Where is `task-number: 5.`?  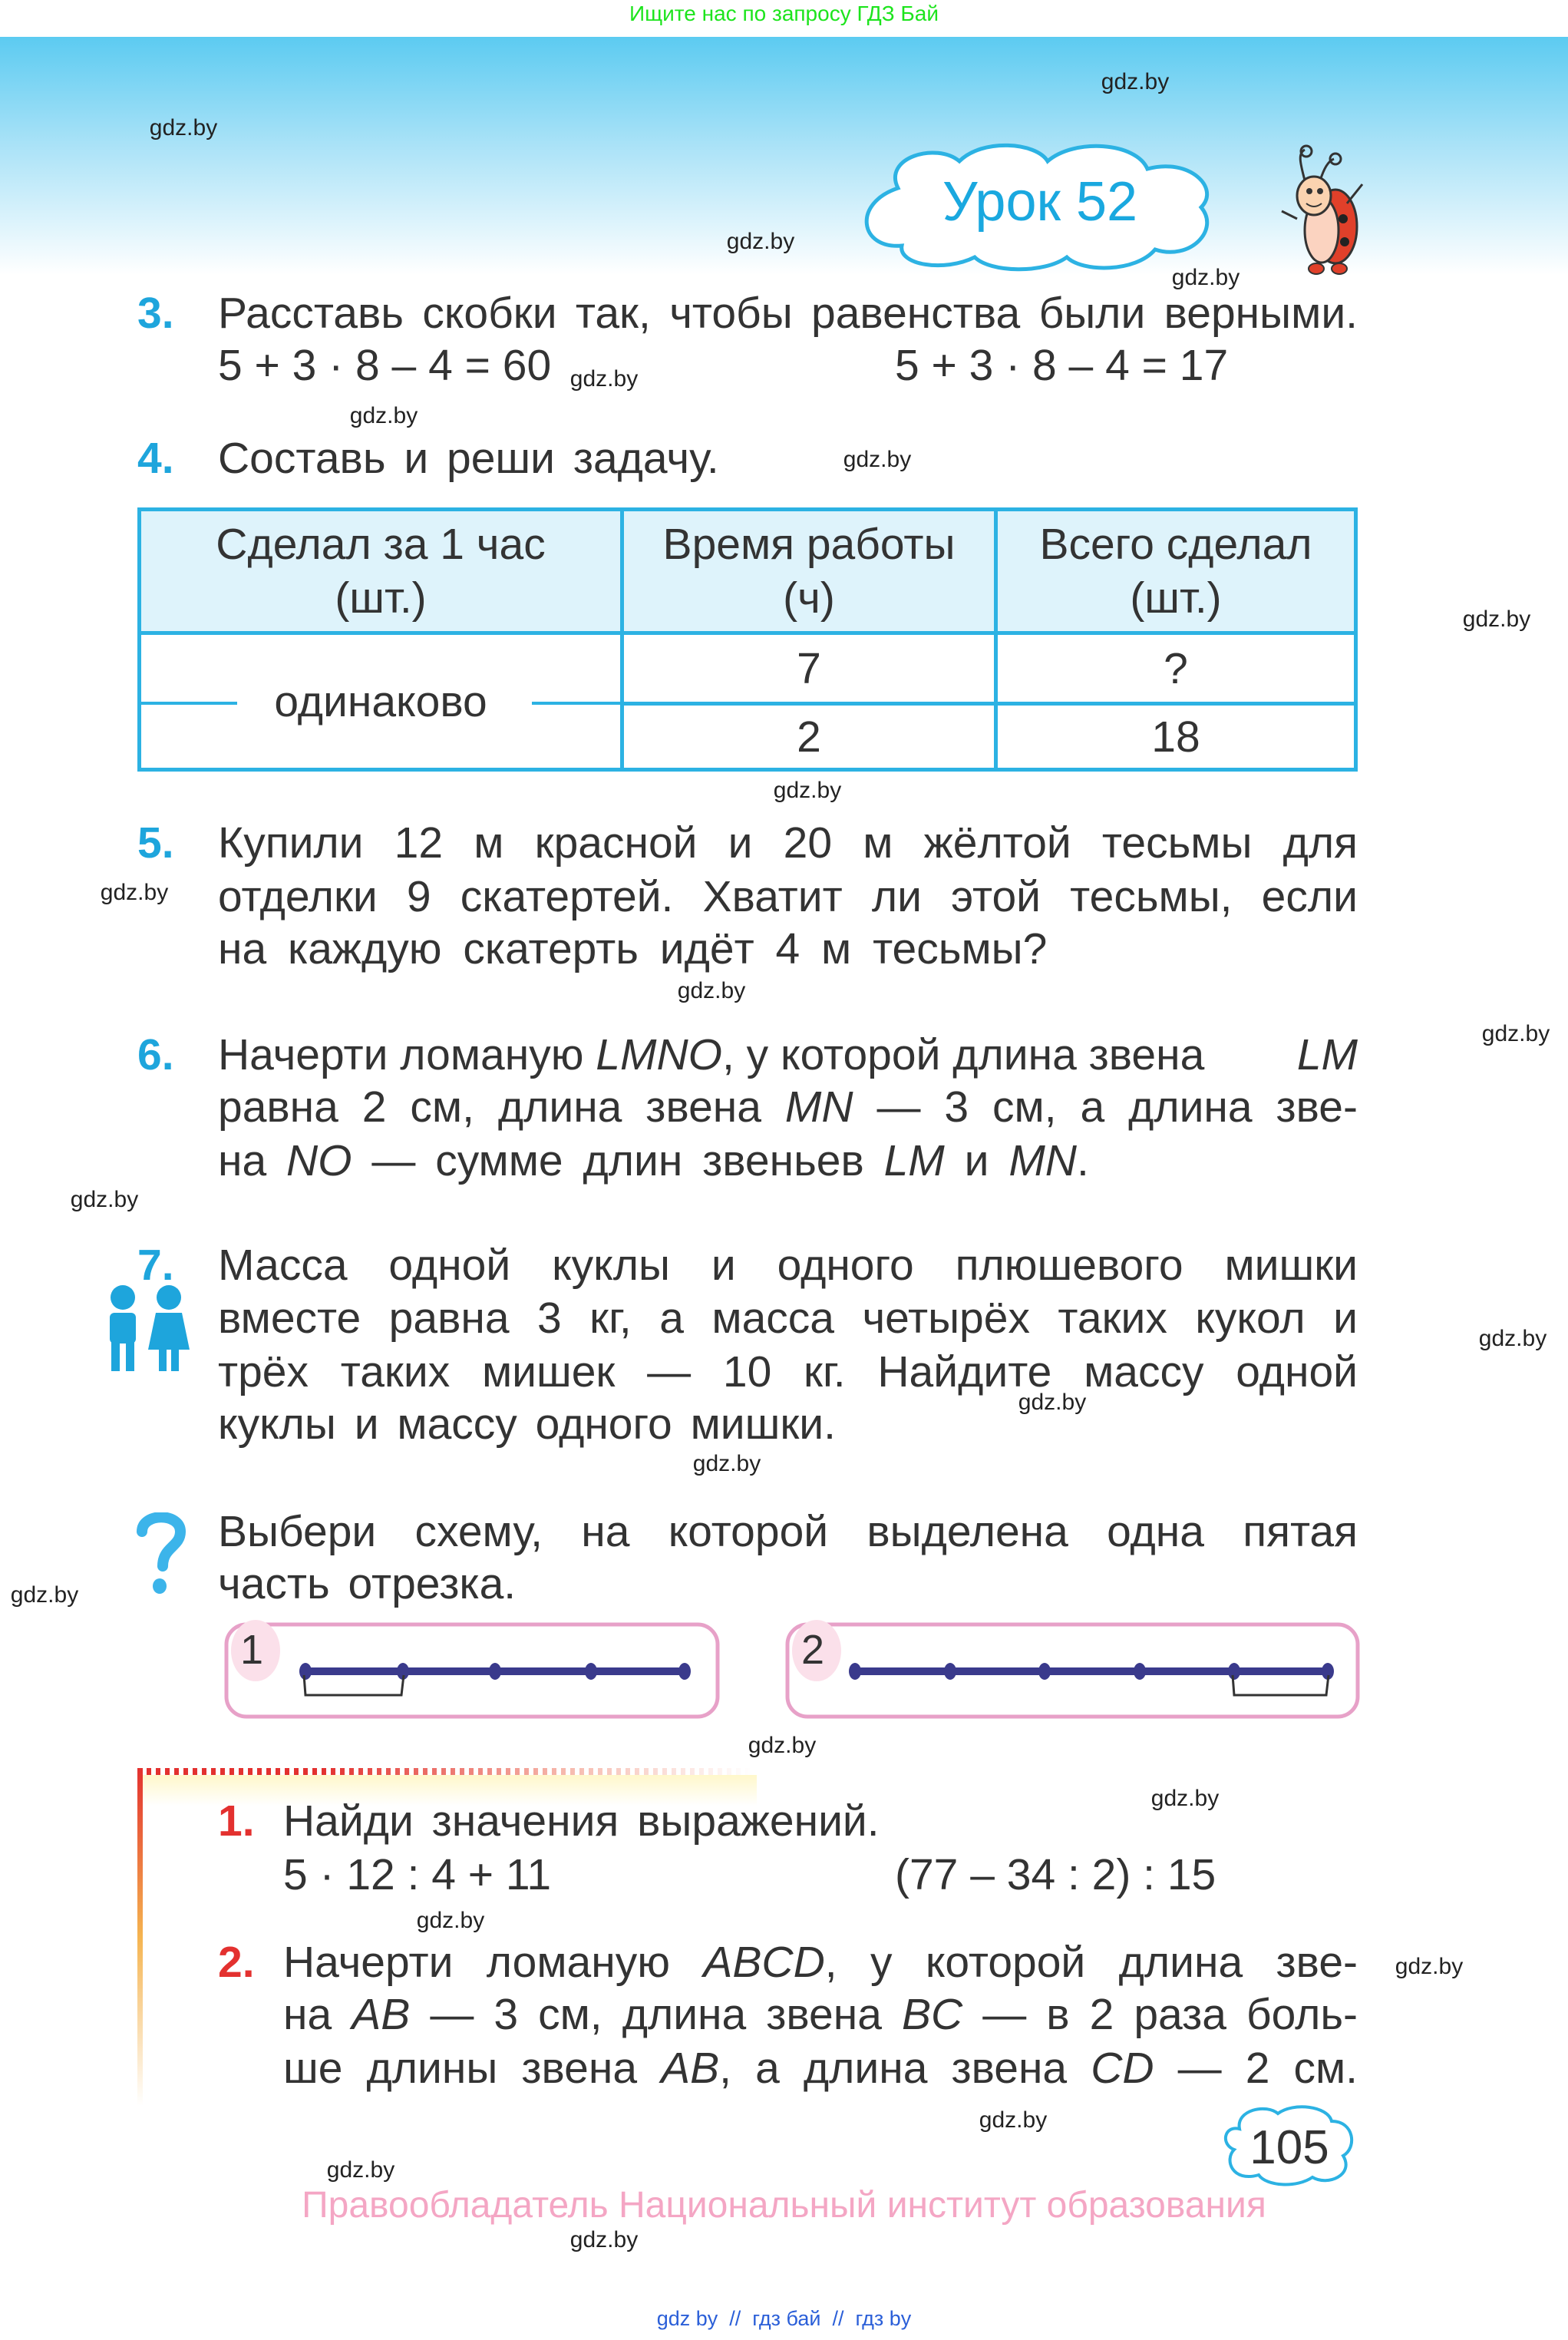
task-number: 5. is located at coordinates (155, 843).